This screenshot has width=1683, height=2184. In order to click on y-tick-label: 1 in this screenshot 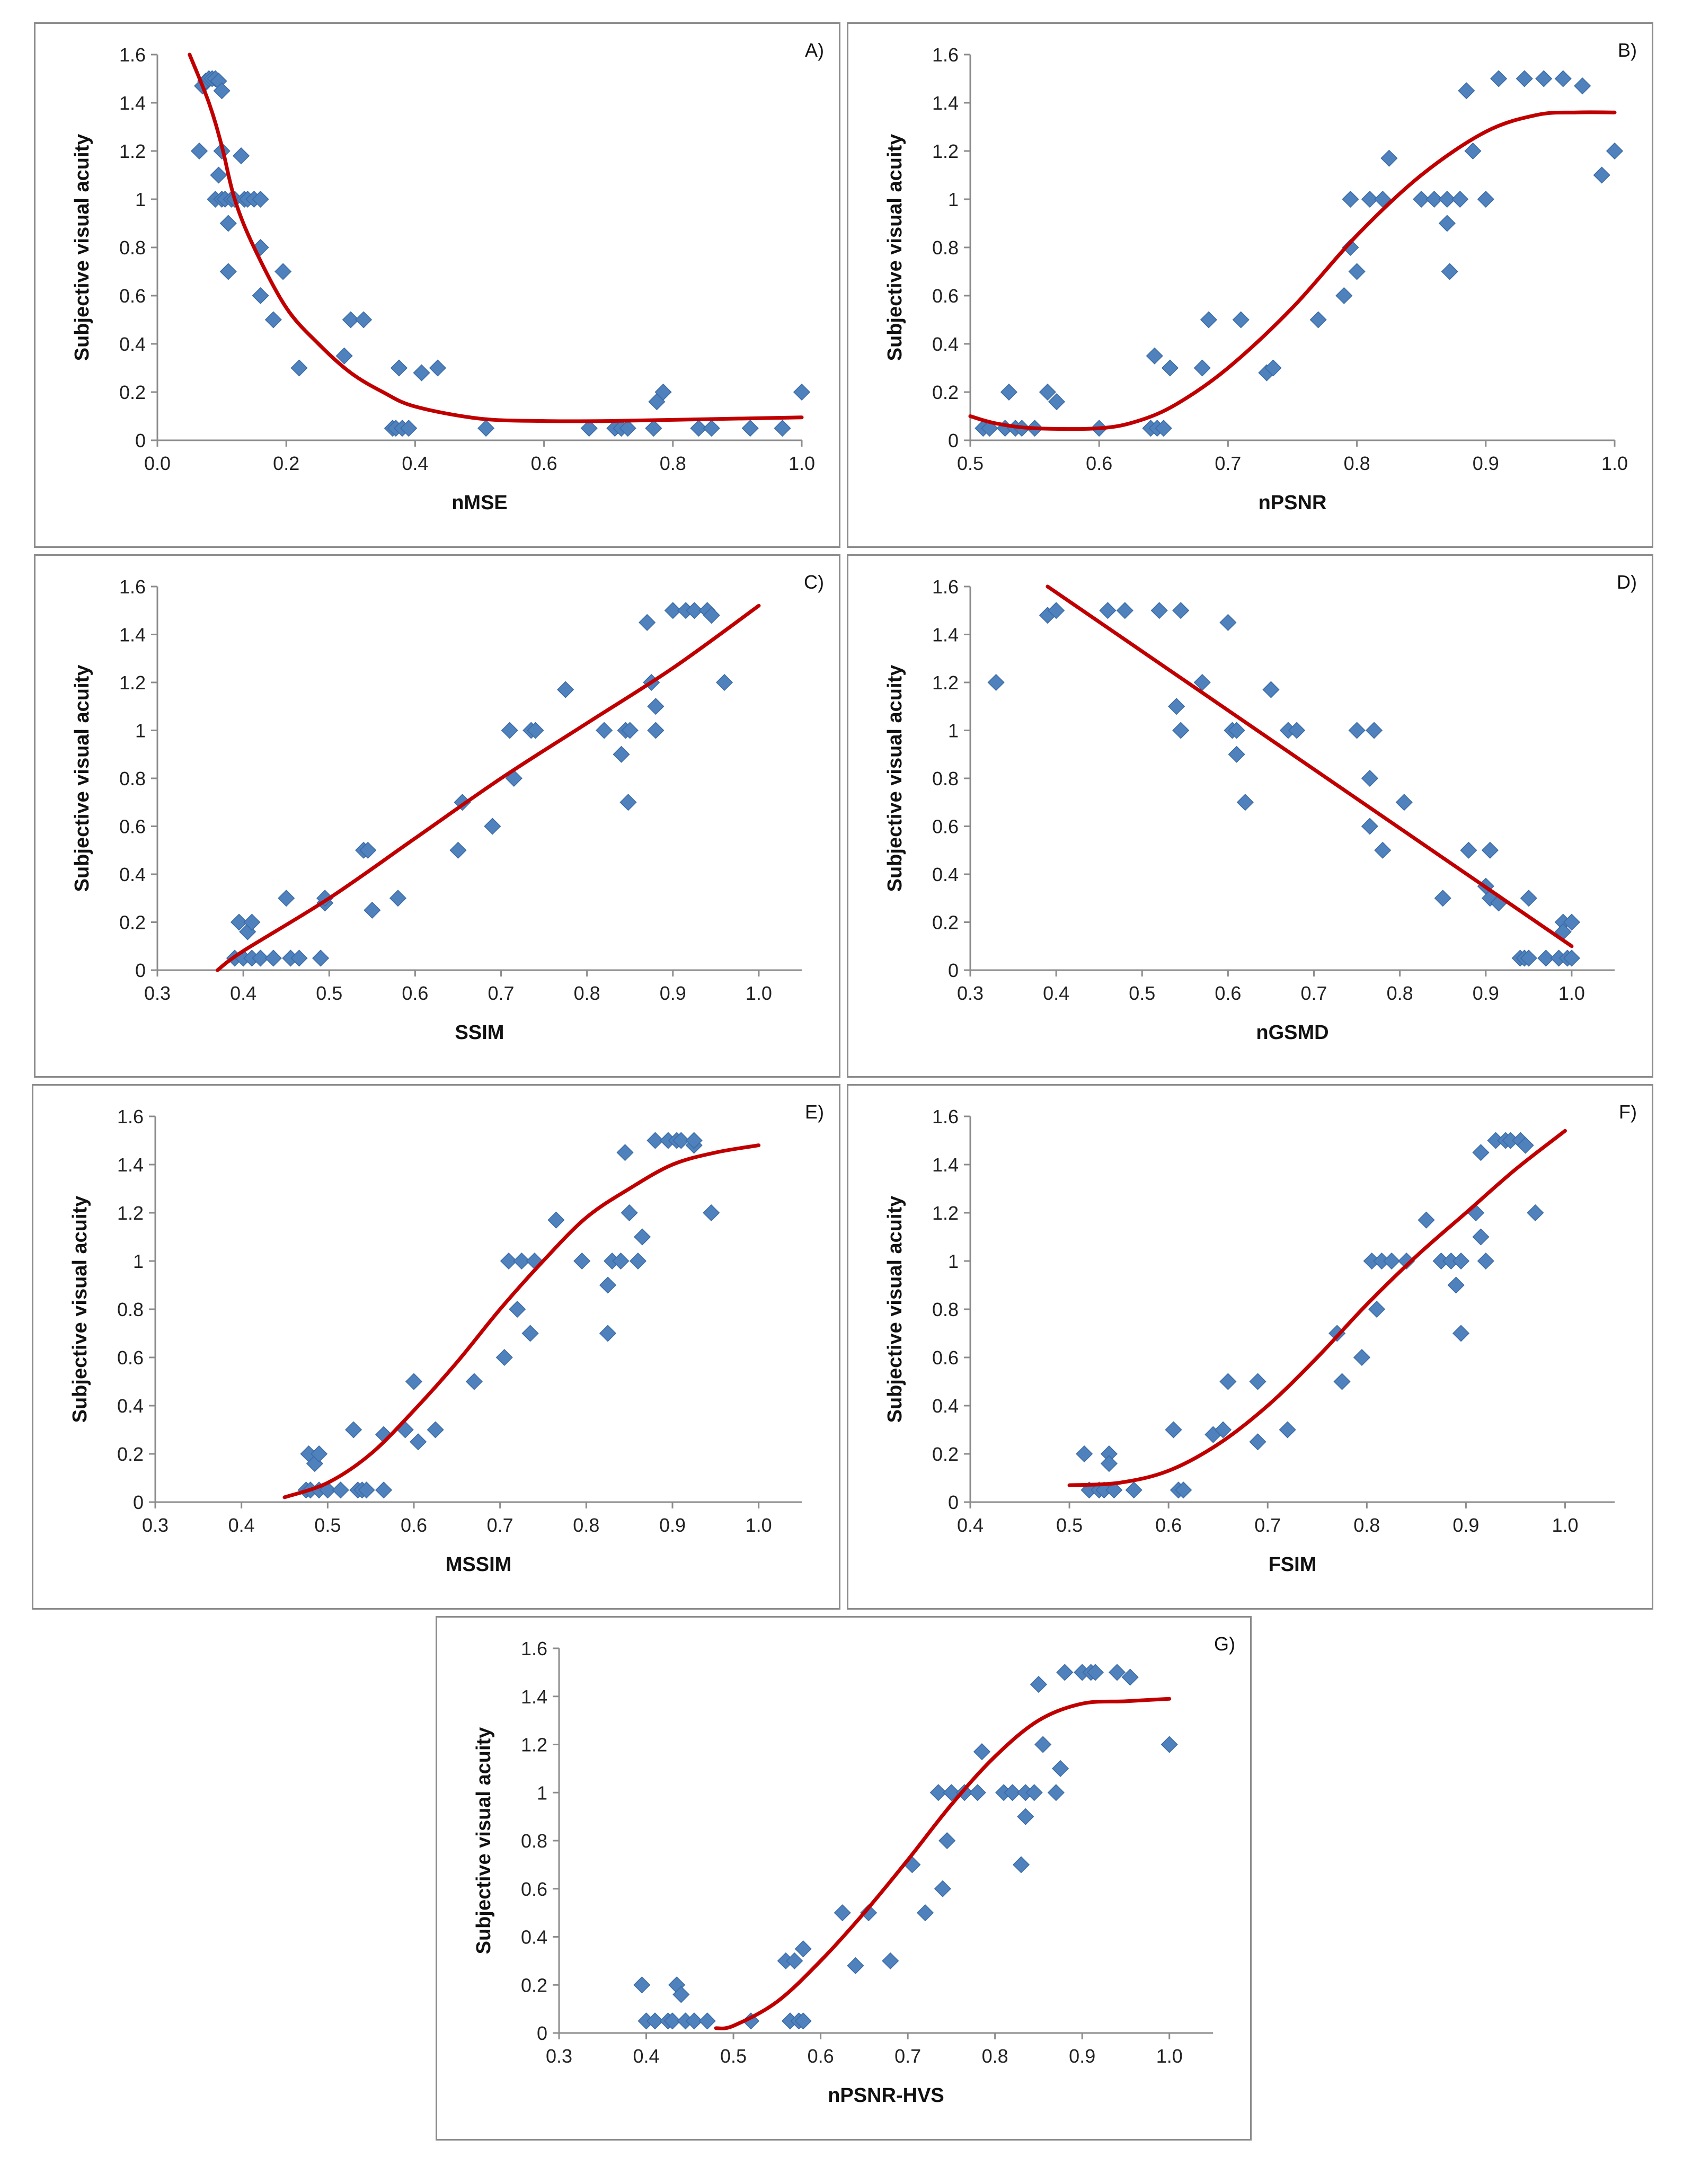, I will do `click(140, 199)`.